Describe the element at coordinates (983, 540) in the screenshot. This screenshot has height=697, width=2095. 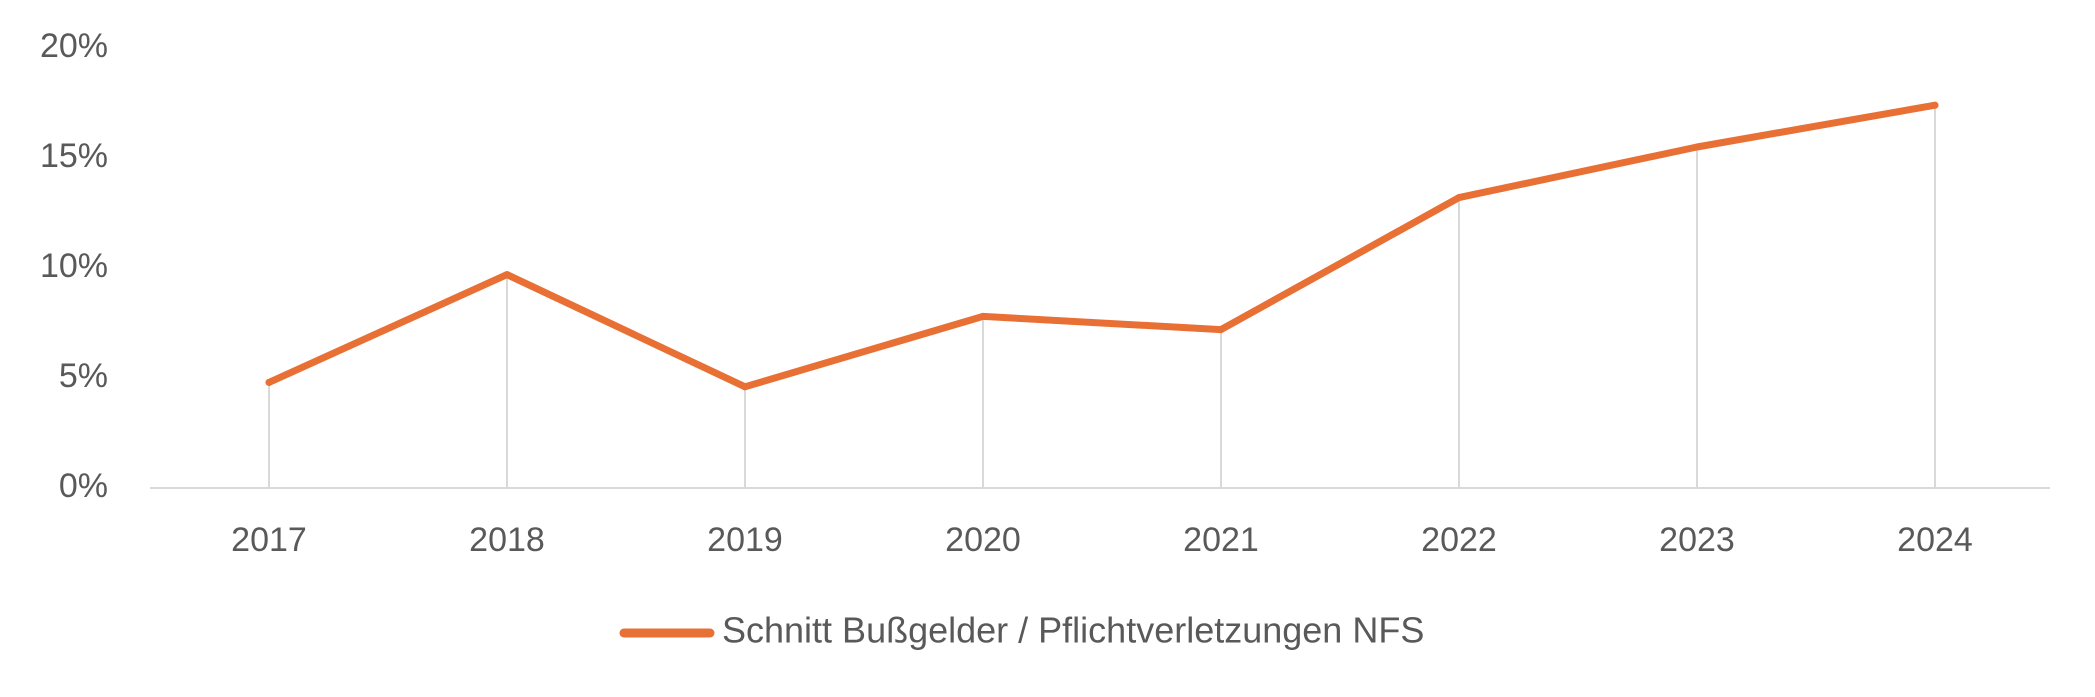
I see `x-tick-label: 2020` at that location.